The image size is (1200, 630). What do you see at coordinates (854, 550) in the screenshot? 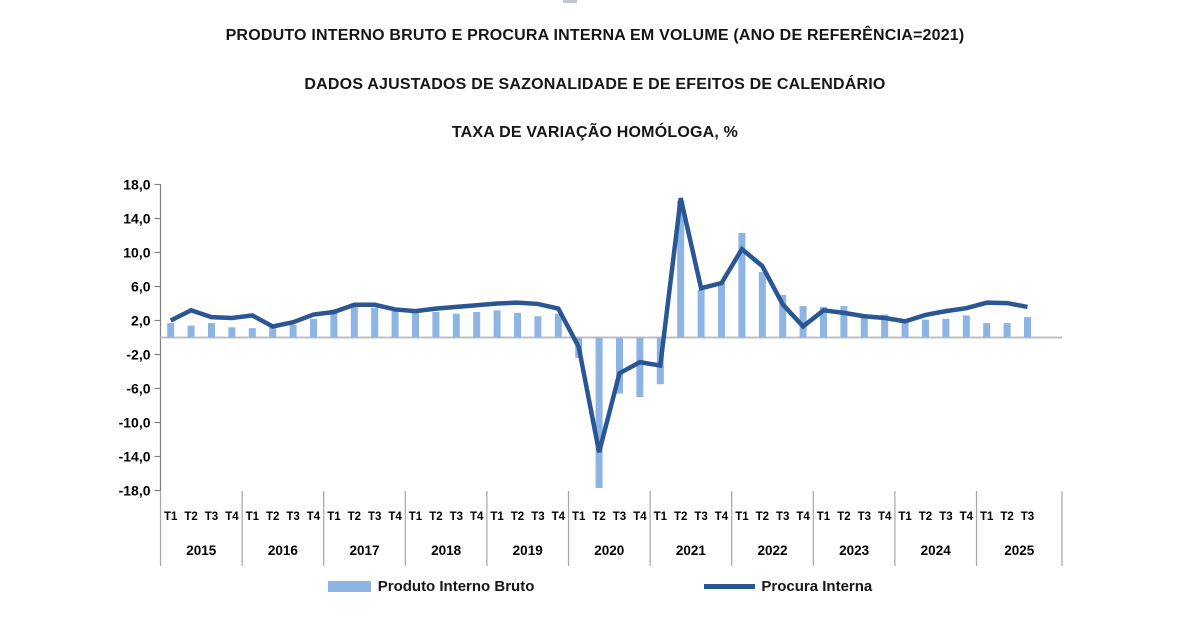
I see `year-label: 2023` at bounding box center [854, 550].